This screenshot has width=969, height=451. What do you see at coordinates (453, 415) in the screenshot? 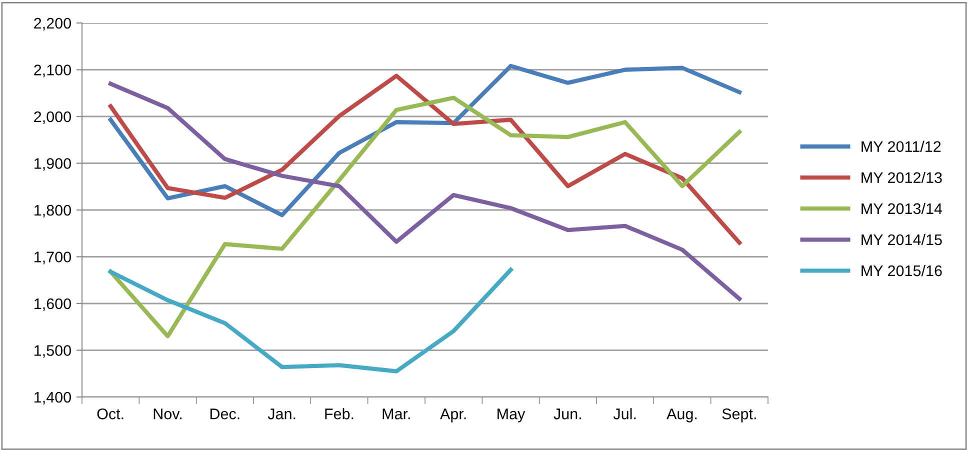
I see `x-tick-label: Apr.` at bounding box center [453, 415].